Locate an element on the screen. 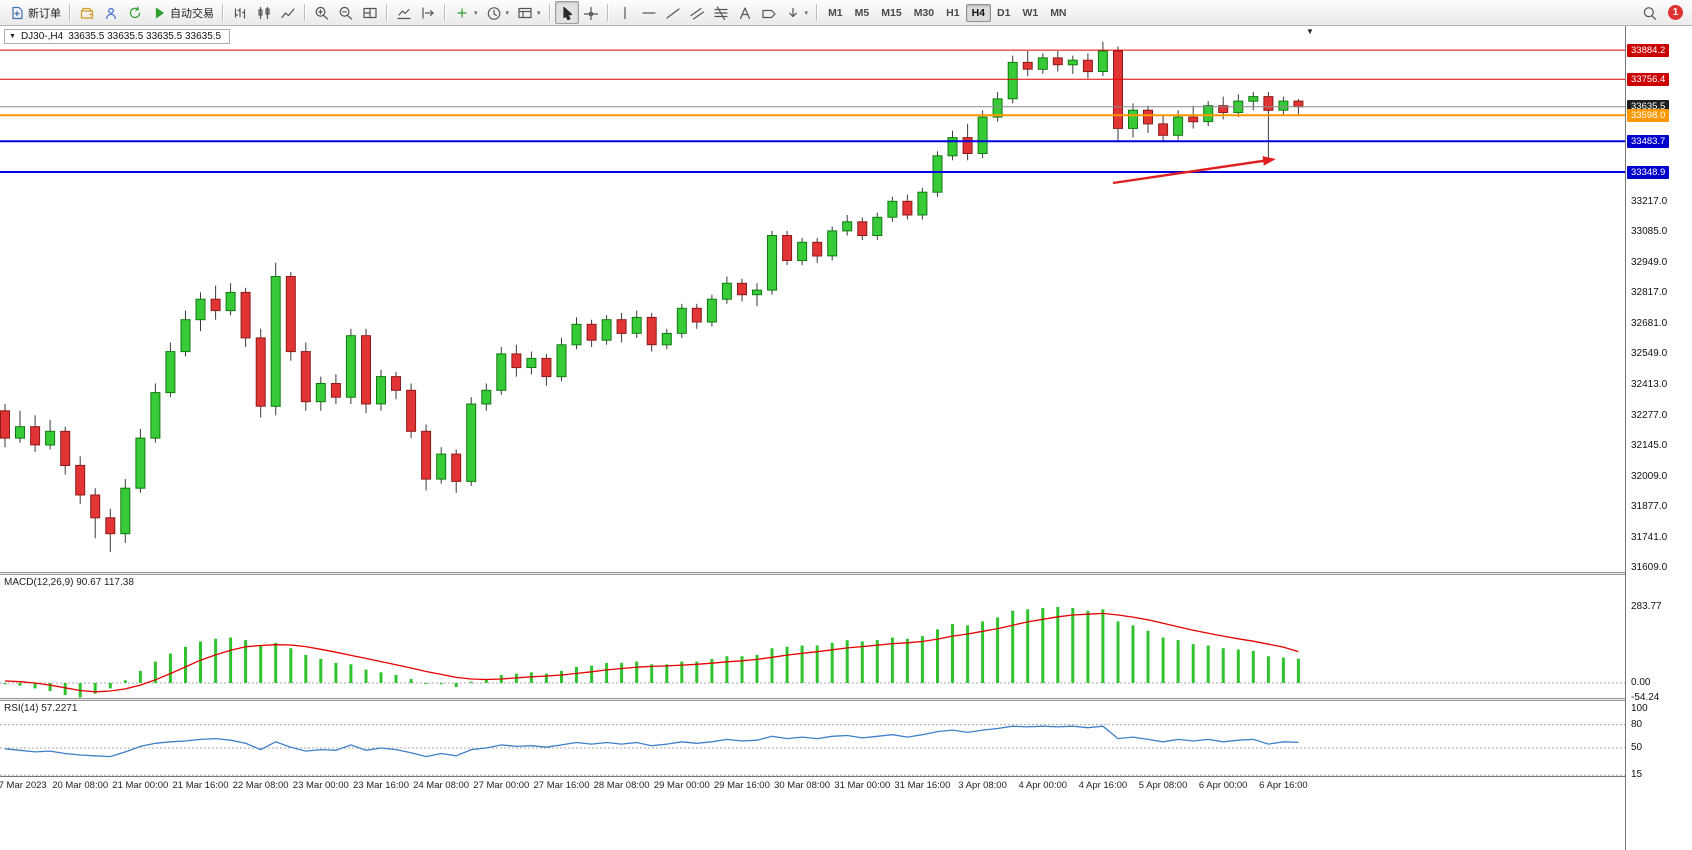 Image resolution: width=1692 pixels, height=850 pixels. bar-chart-mode-icon is located at coordinates (240, 13).